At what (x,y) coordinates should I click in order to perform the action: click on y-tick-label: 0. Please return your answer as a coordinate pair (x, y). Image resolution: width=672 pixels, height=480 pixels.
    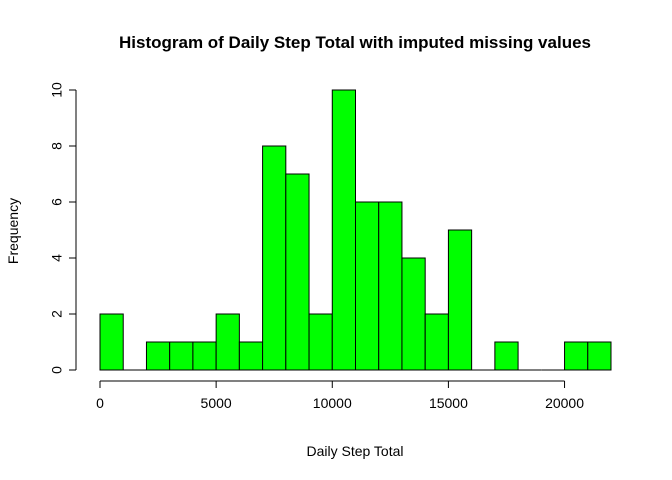
    Looking at the image, I should click on (57, 370).